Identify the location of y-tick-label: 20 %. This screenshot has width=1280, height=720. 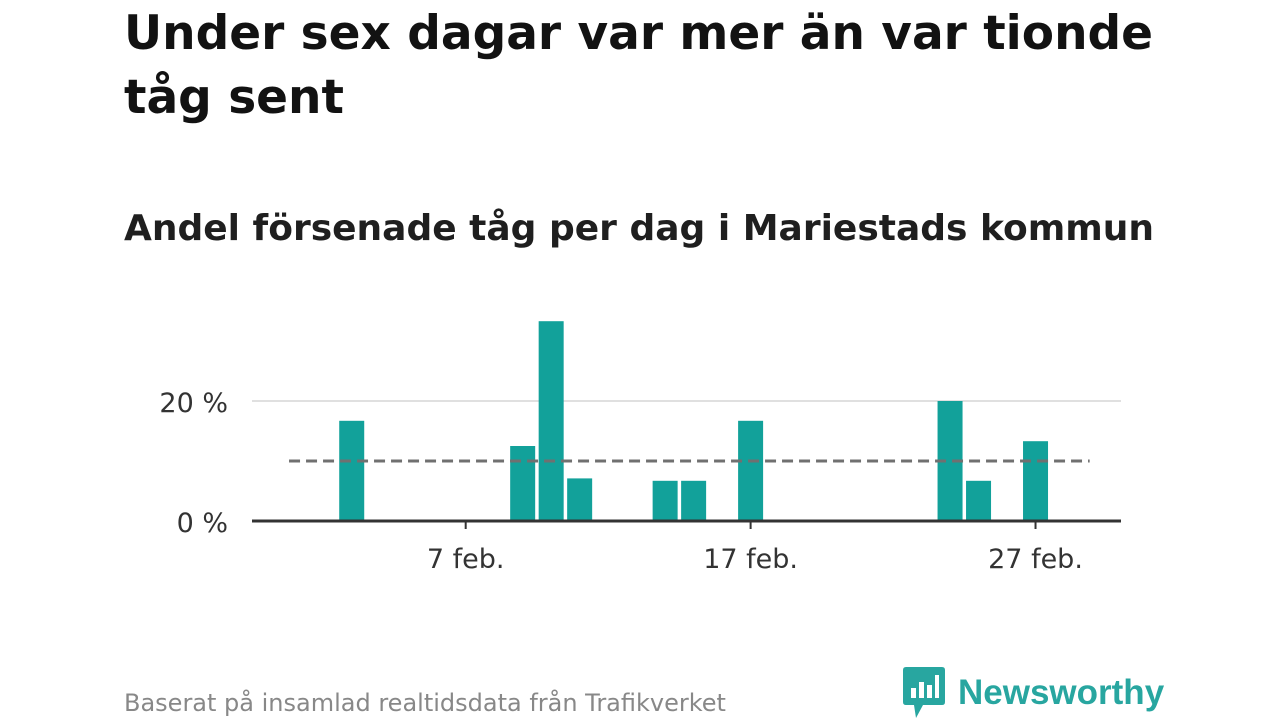
(193, 403).